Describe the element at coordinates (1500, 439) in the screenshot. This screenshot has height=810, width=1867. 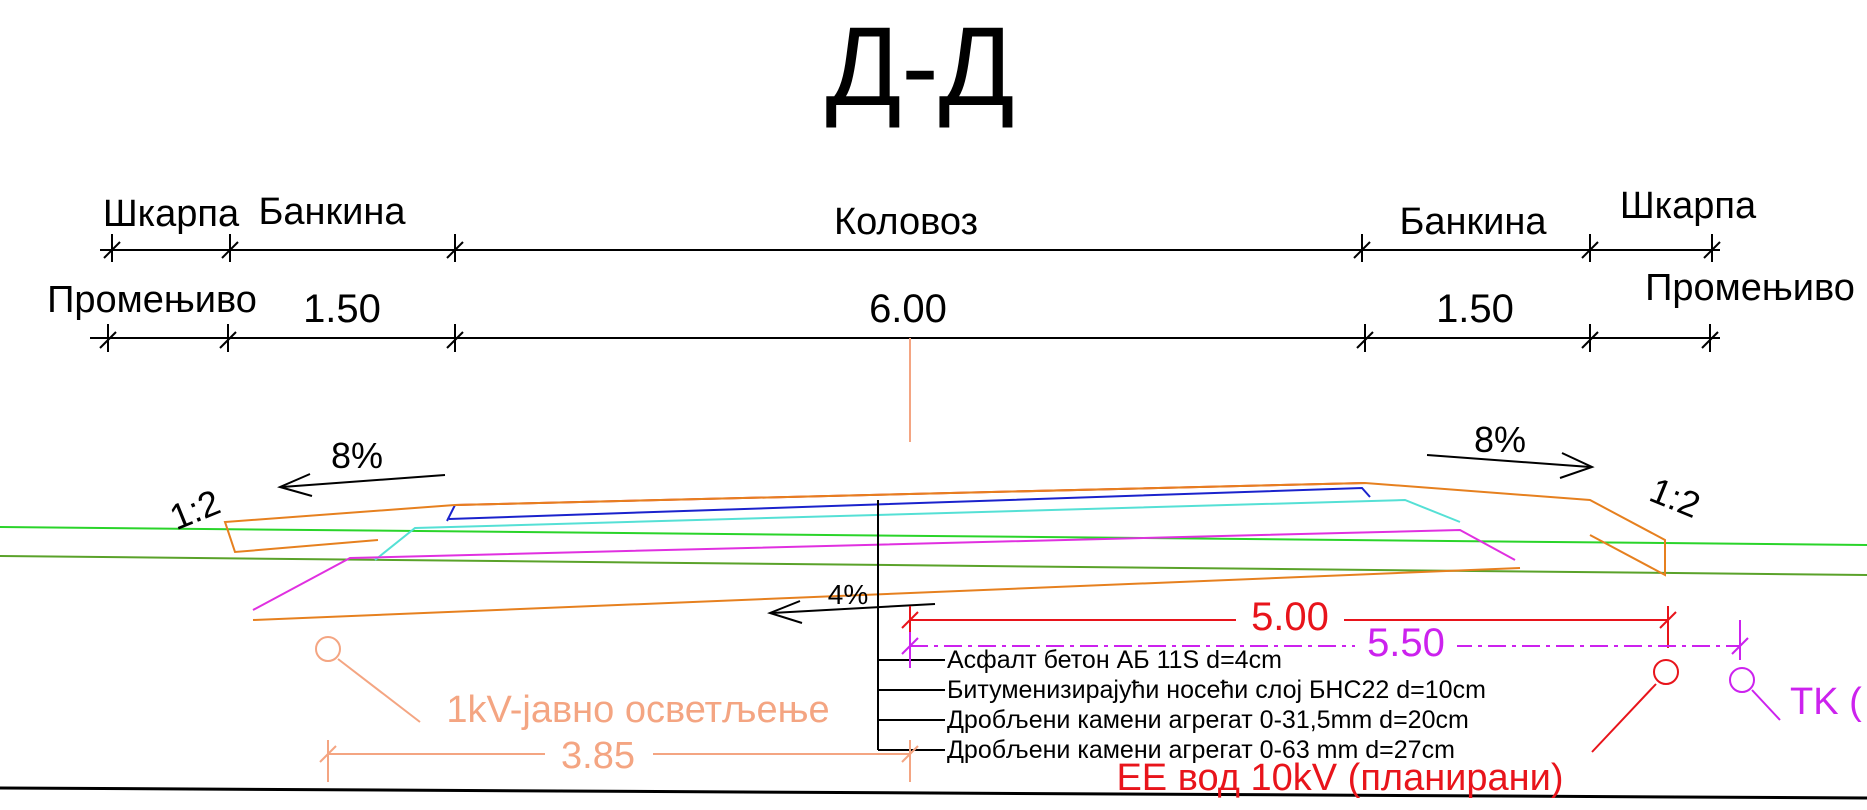
I see `slope-road-right: 8%` at that location.